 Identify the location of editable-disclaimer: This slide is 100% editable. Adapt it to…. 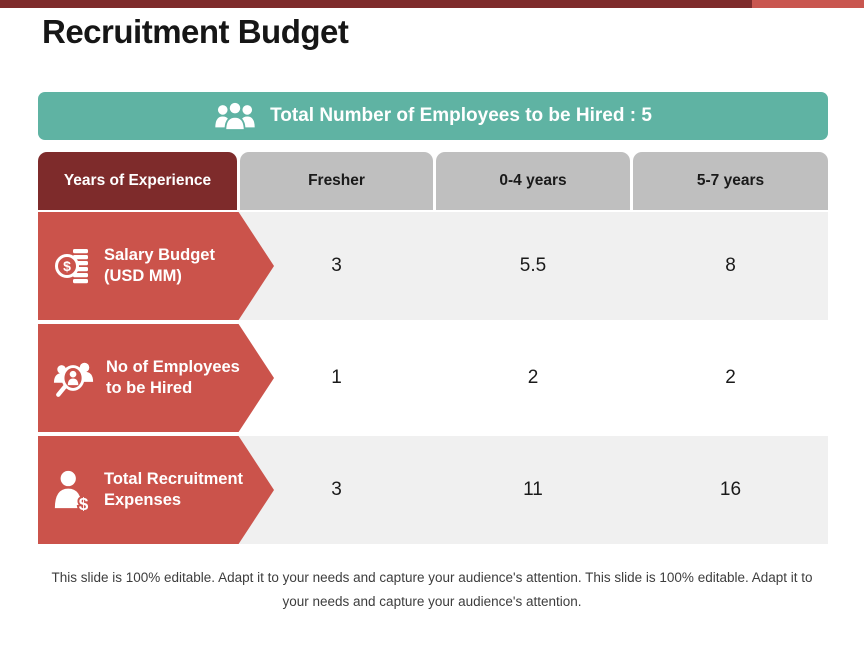
(432, 590).